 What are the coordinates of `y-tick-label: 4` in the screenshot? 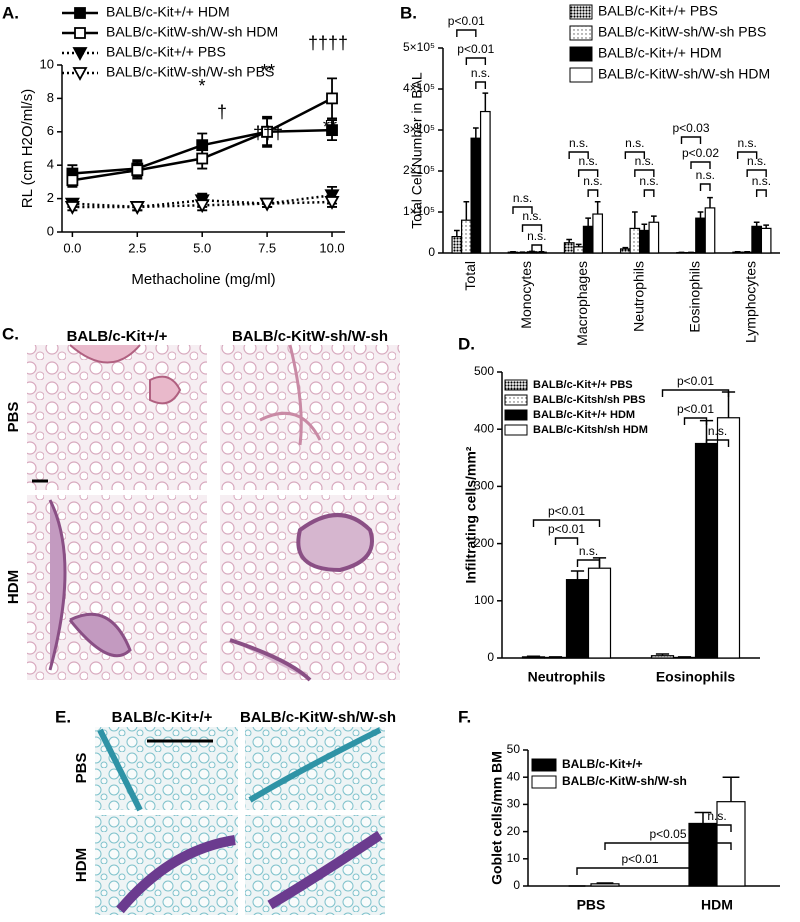 It's located at (50, 164).